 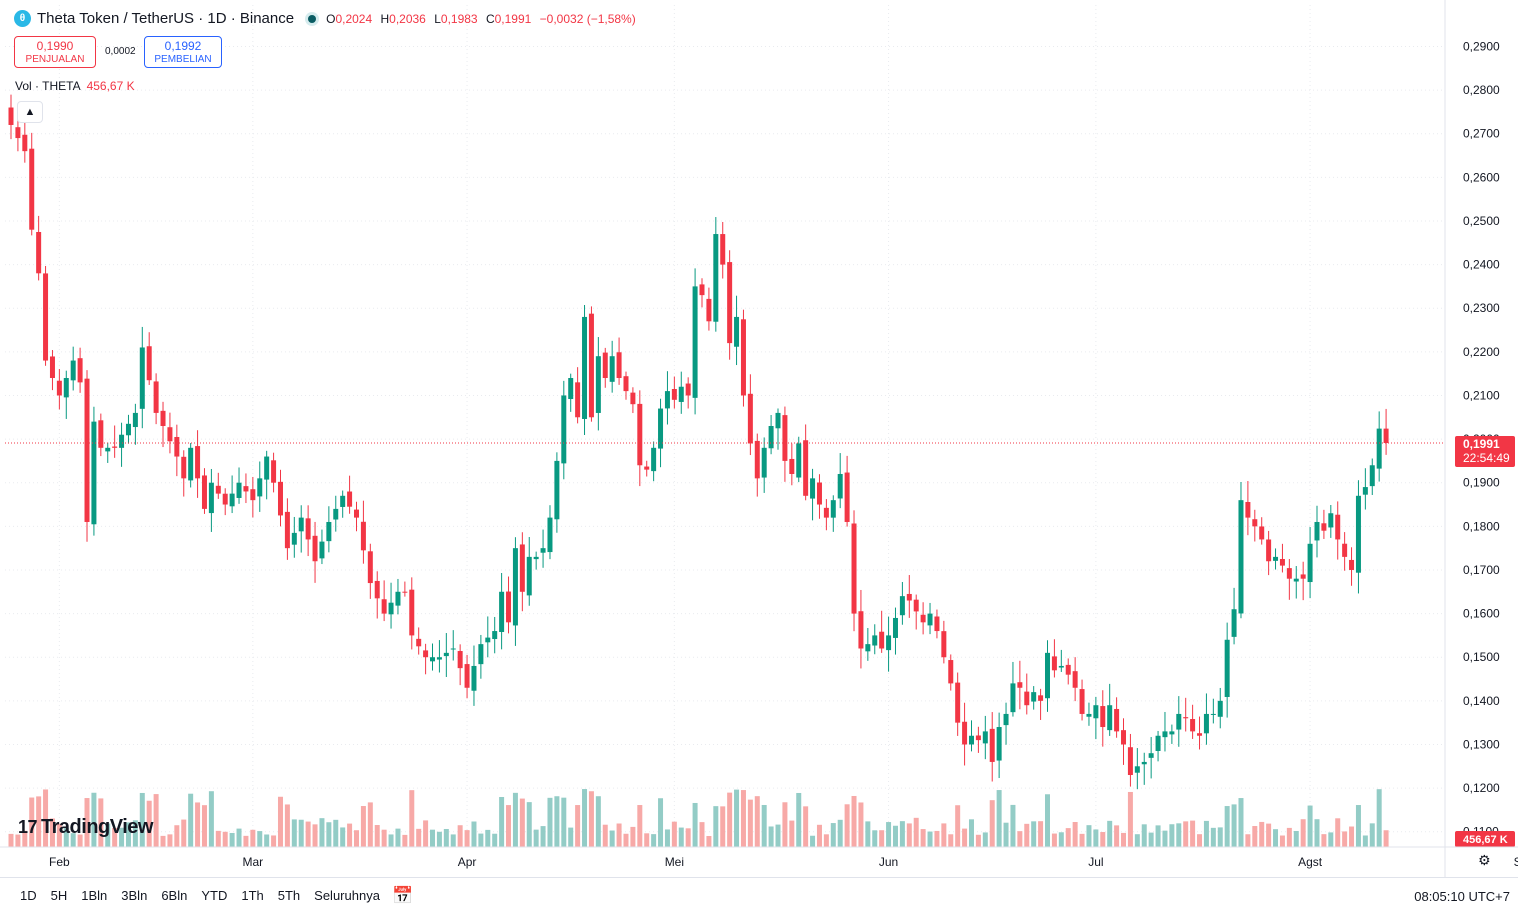 I want to click on timeframe-button-1d: 1D, so click(x=28, y=895).